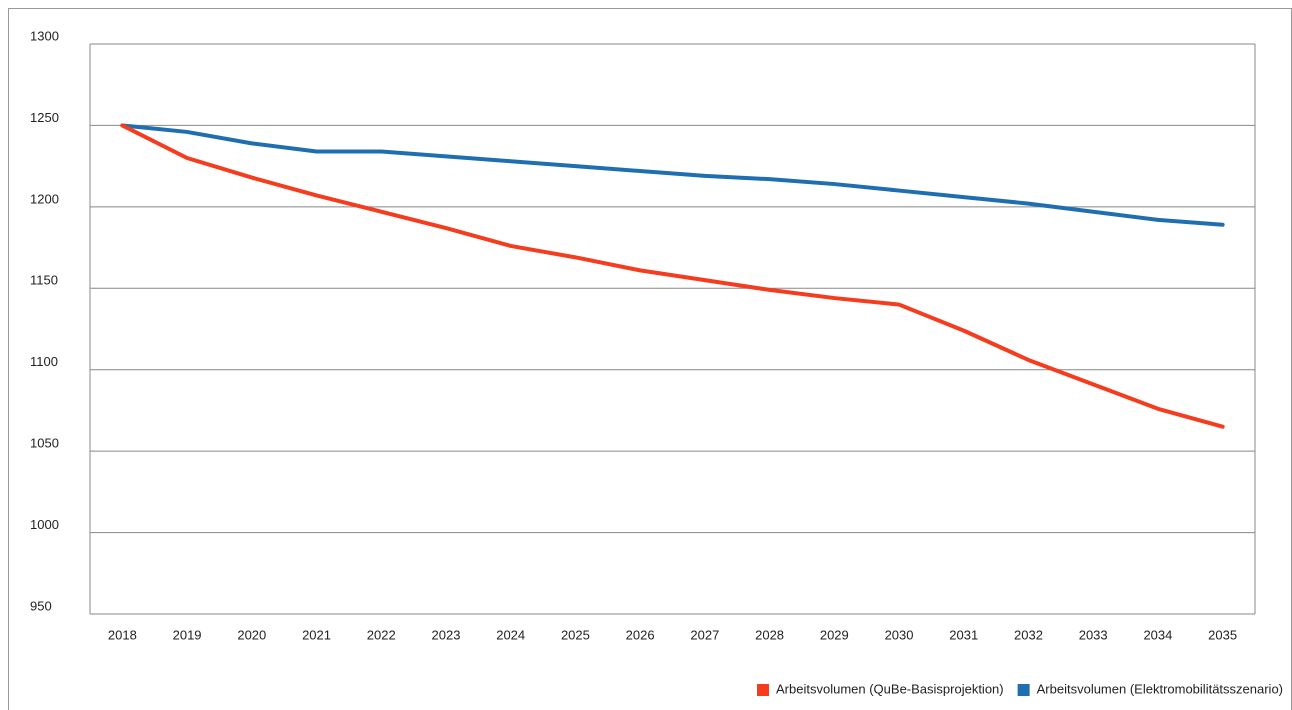 This screenshot has height=710, width=1292. What do you see at coordinates (251, 634) in the screenshot?
I see `x-tick-label: 2020` at bounding box center [251, 634].